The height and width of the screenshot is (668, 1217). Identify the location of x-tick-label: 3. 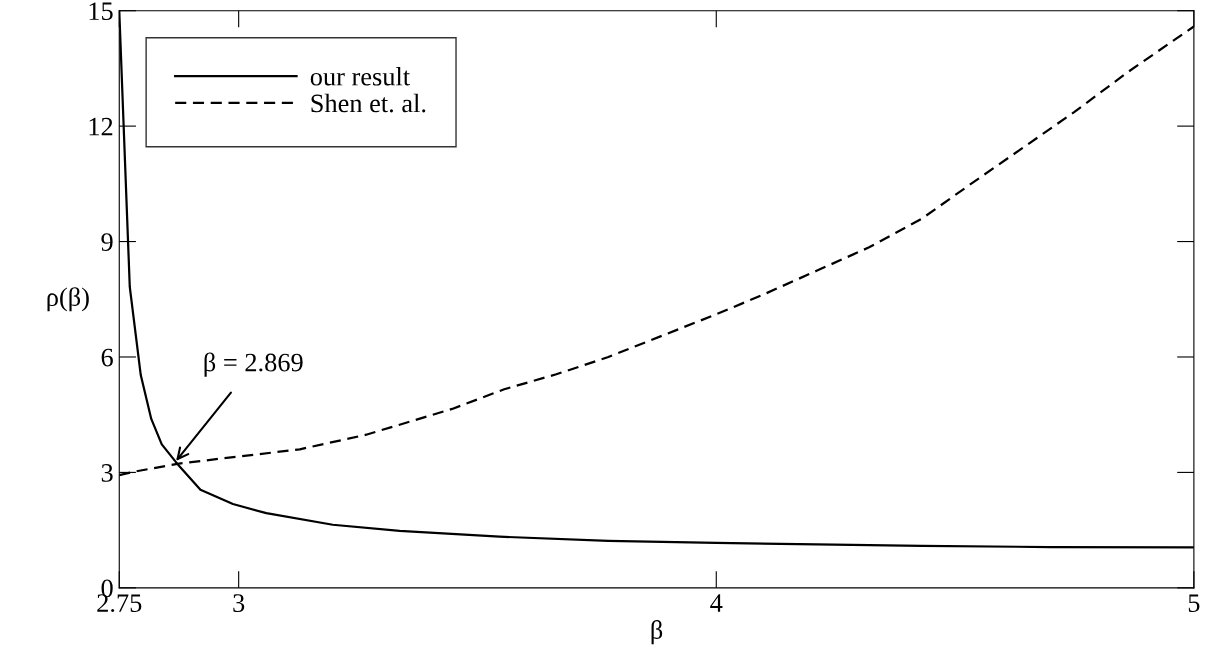
(239, 603).